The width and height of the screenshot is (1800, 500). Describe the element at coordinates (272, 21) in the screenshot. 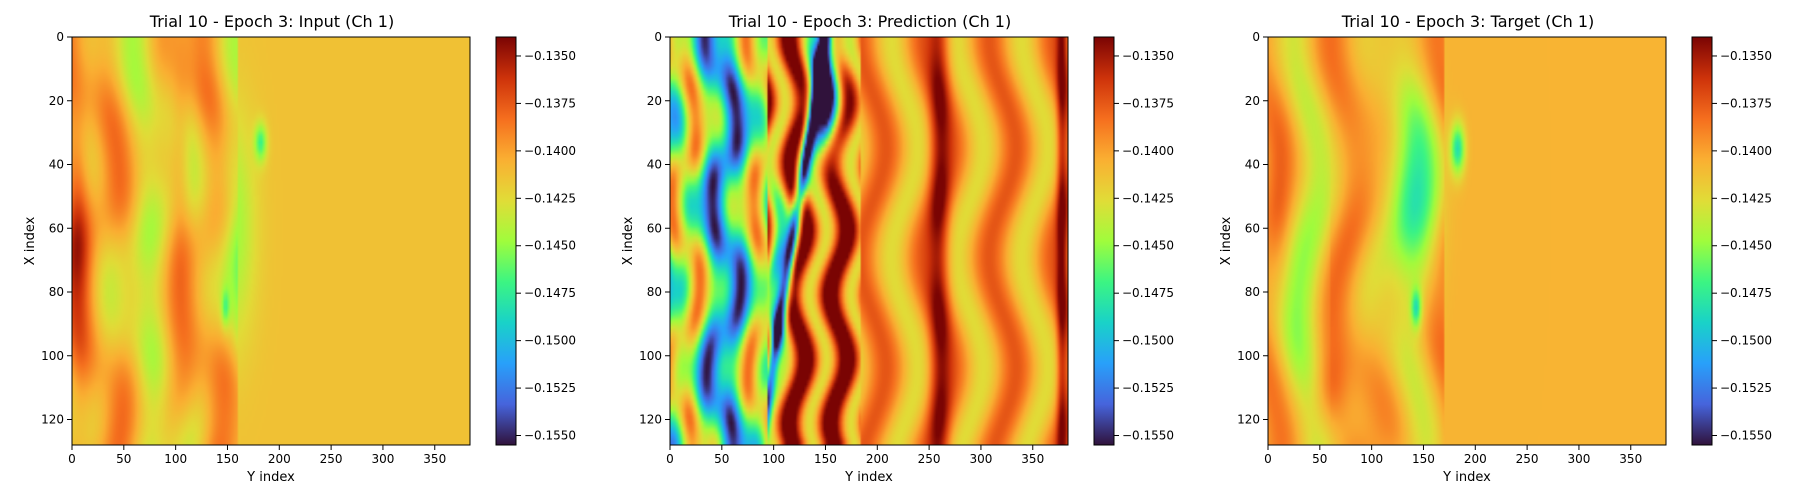

I see `panel-title-input: Trial 10 - Epoch 3: Input (Ch 1)` at that location.